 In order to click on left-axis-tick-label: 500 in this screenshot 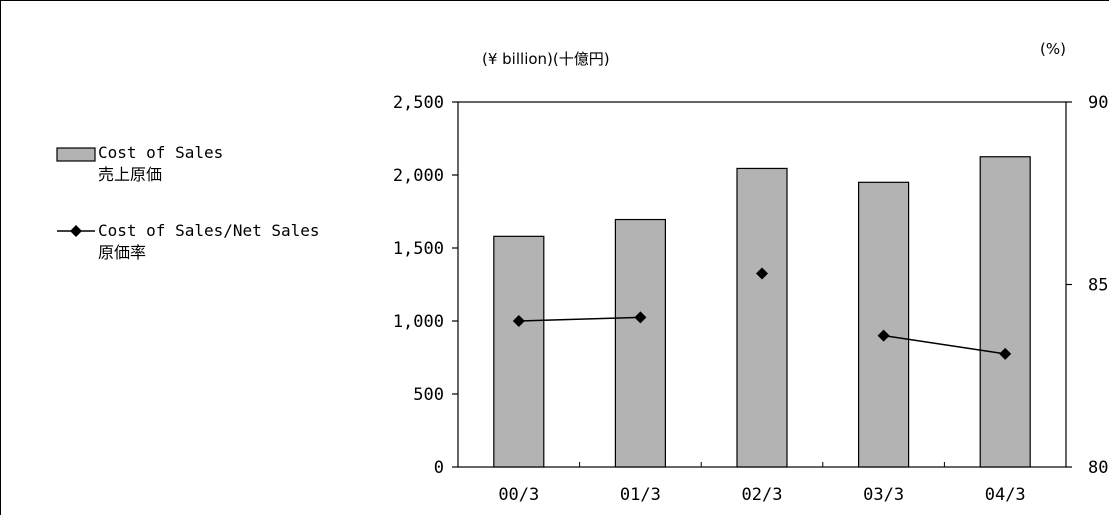, I will do `click(428, 395)`.